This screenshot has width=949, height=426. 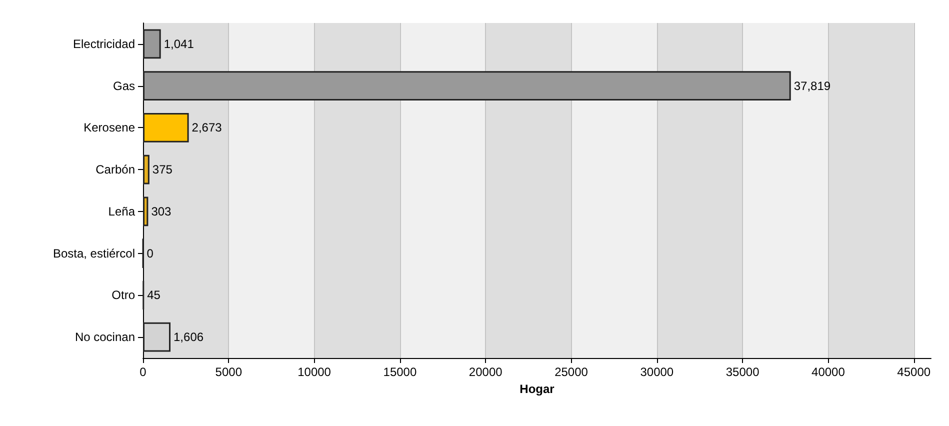 I want to click on x-tick-label: 25000, so click(x=571, y=372).